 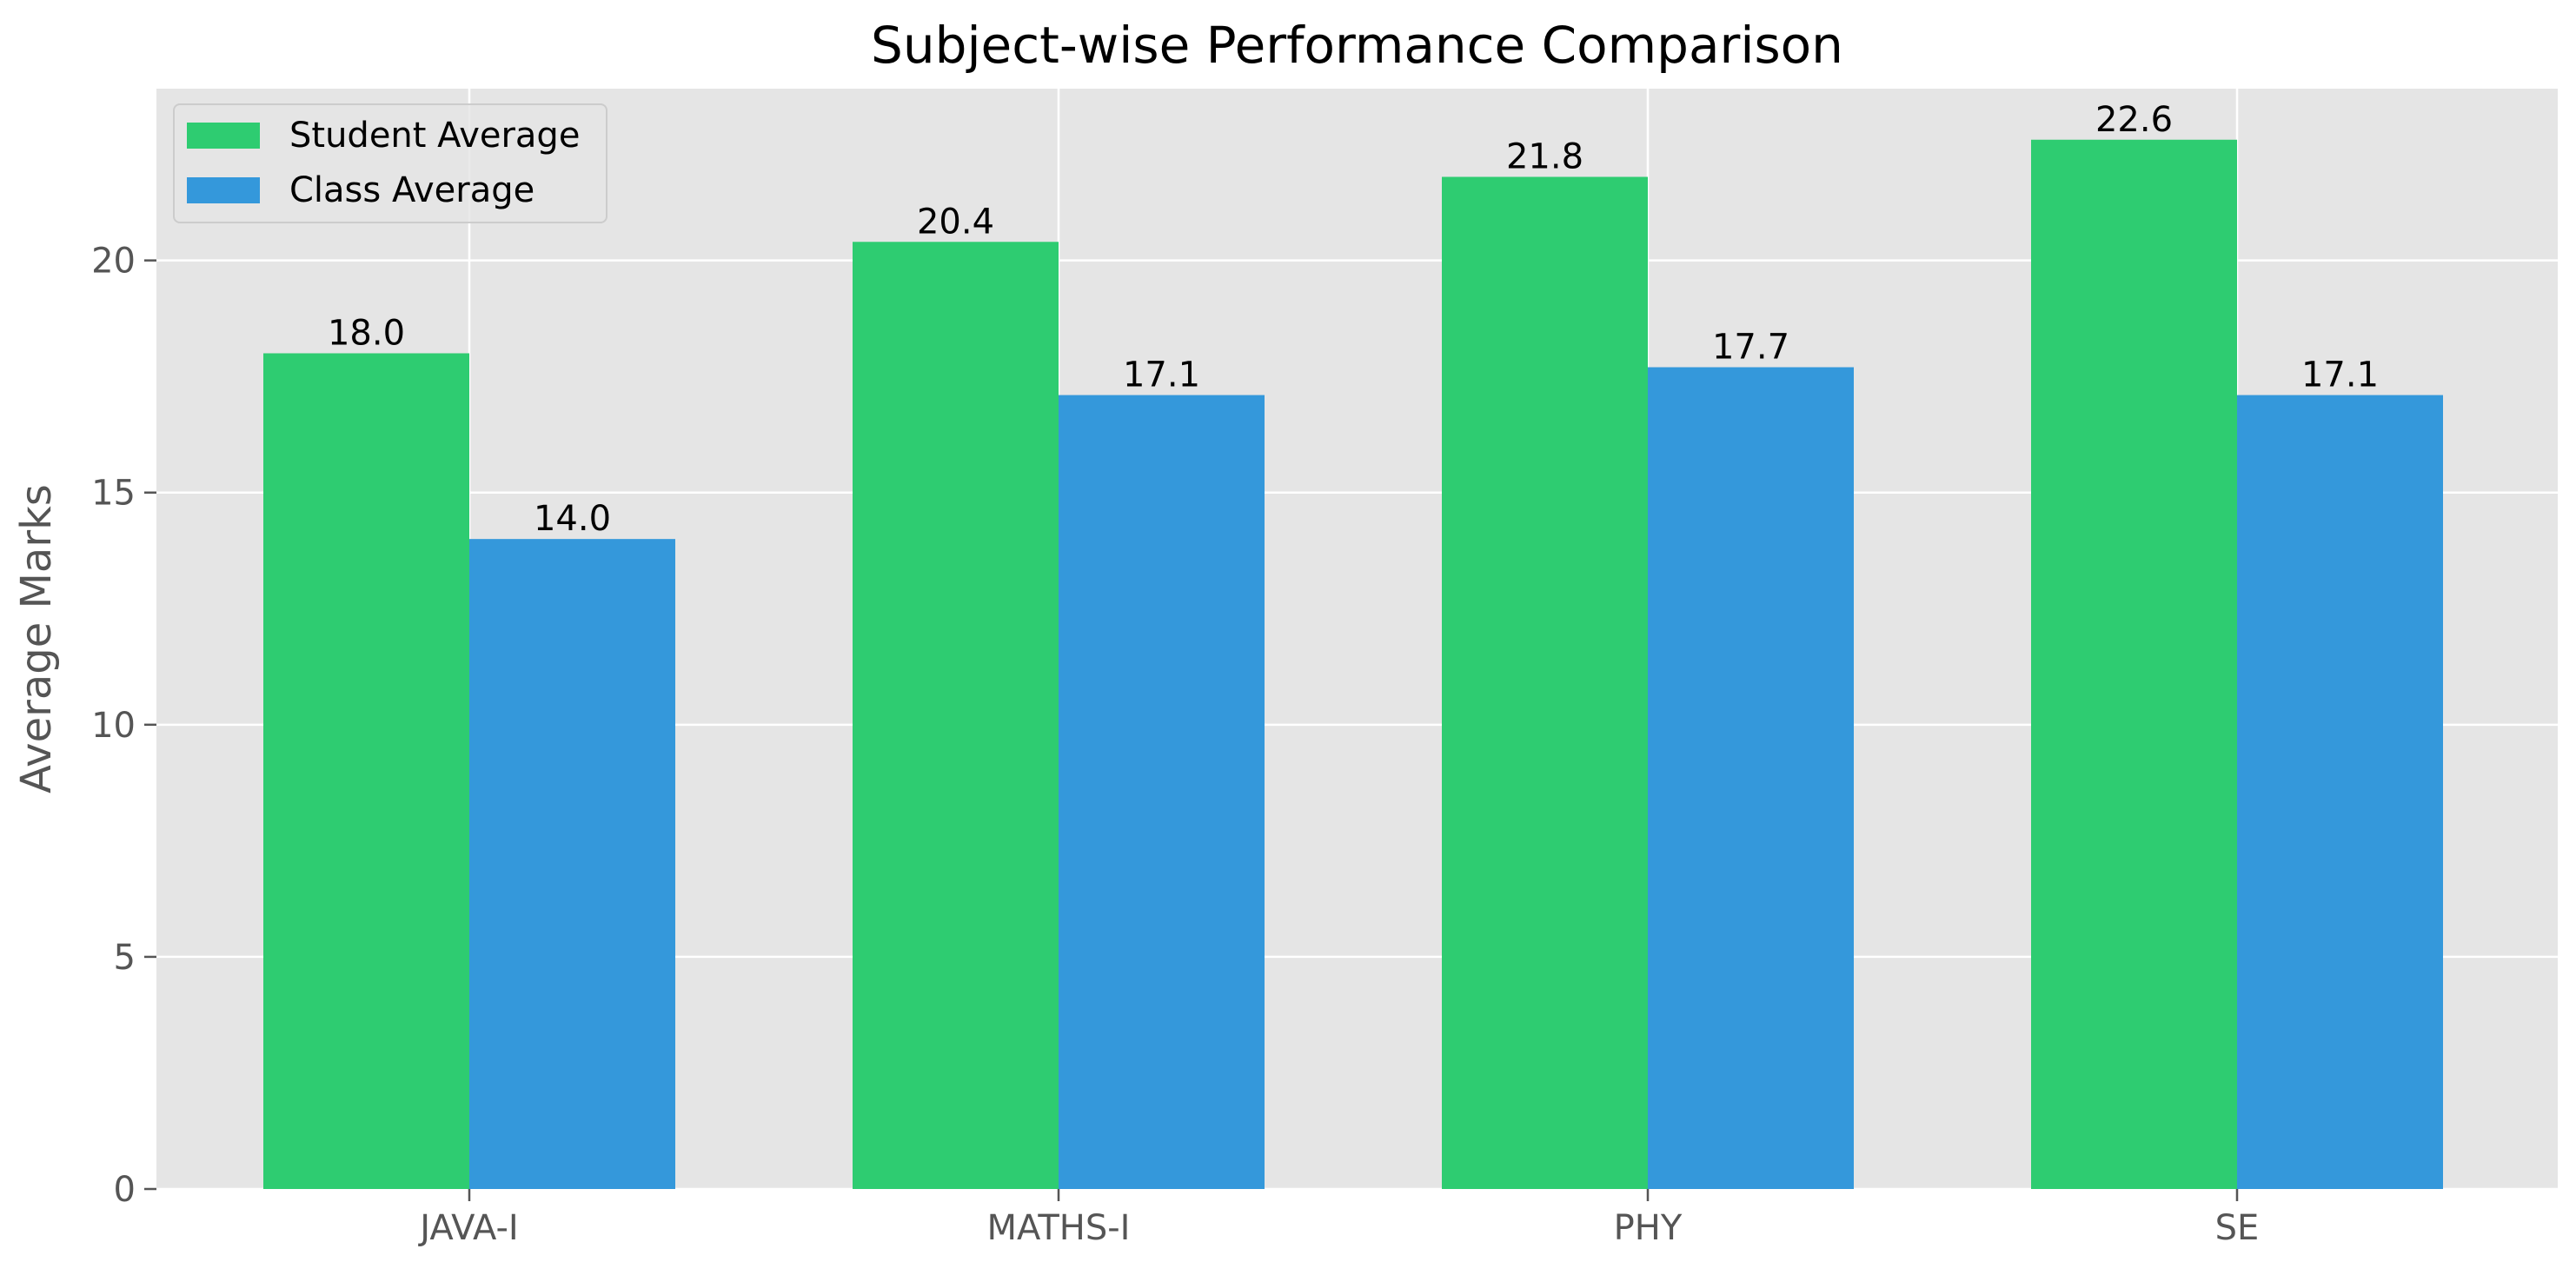 What do you see at coordinates (1357, 45) in the screenshot?
I see `chart-title: Subject-wise Performance Comparison` at bounding box center [1357, 45].